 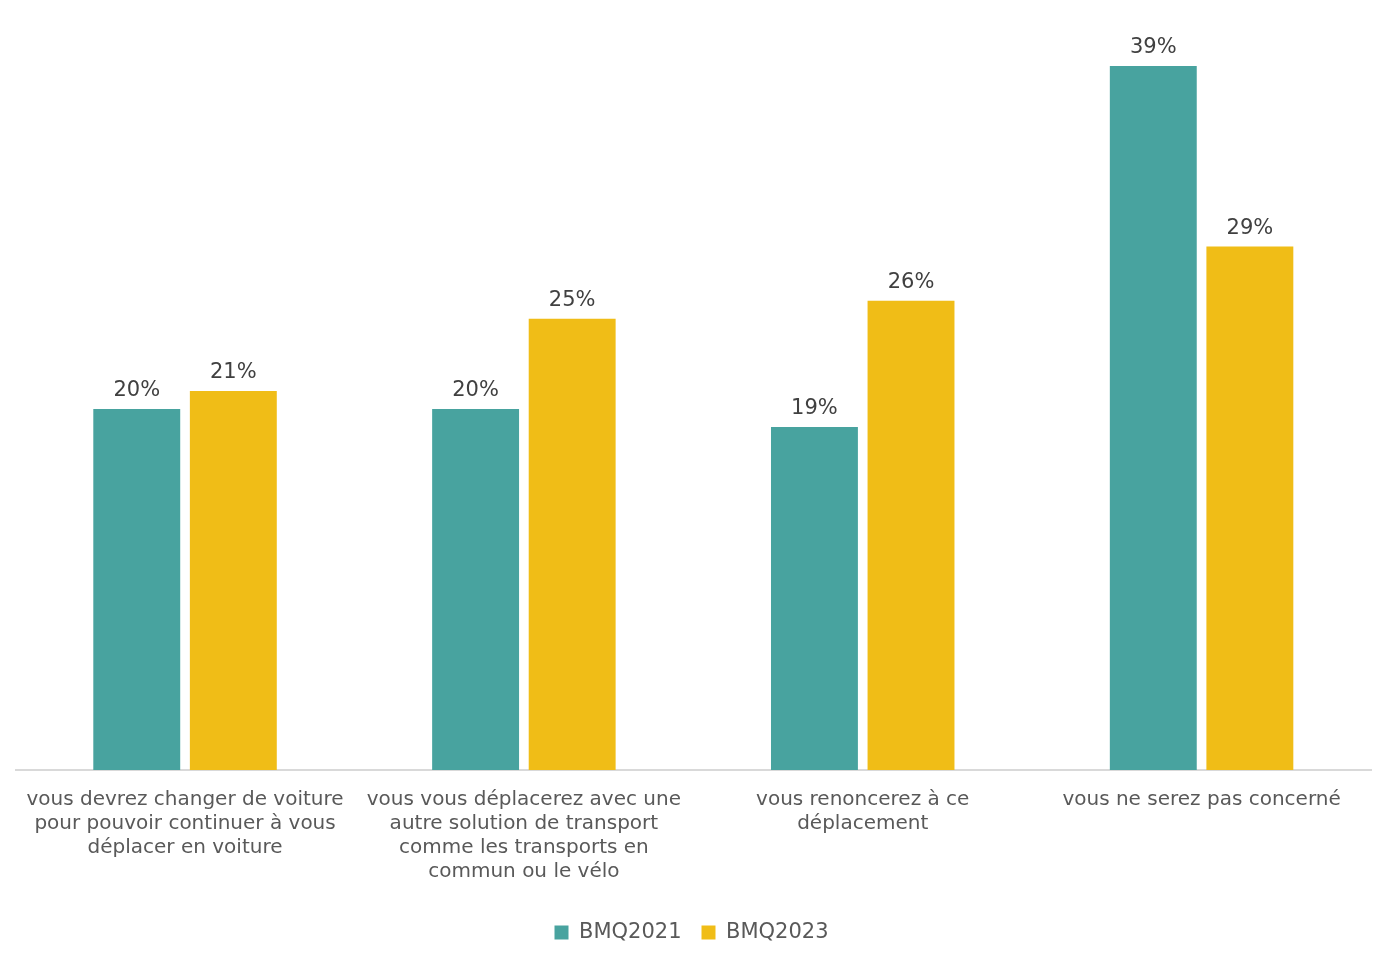 I want to click on legend-label: BMQ2021, so click(x=630, y=930).